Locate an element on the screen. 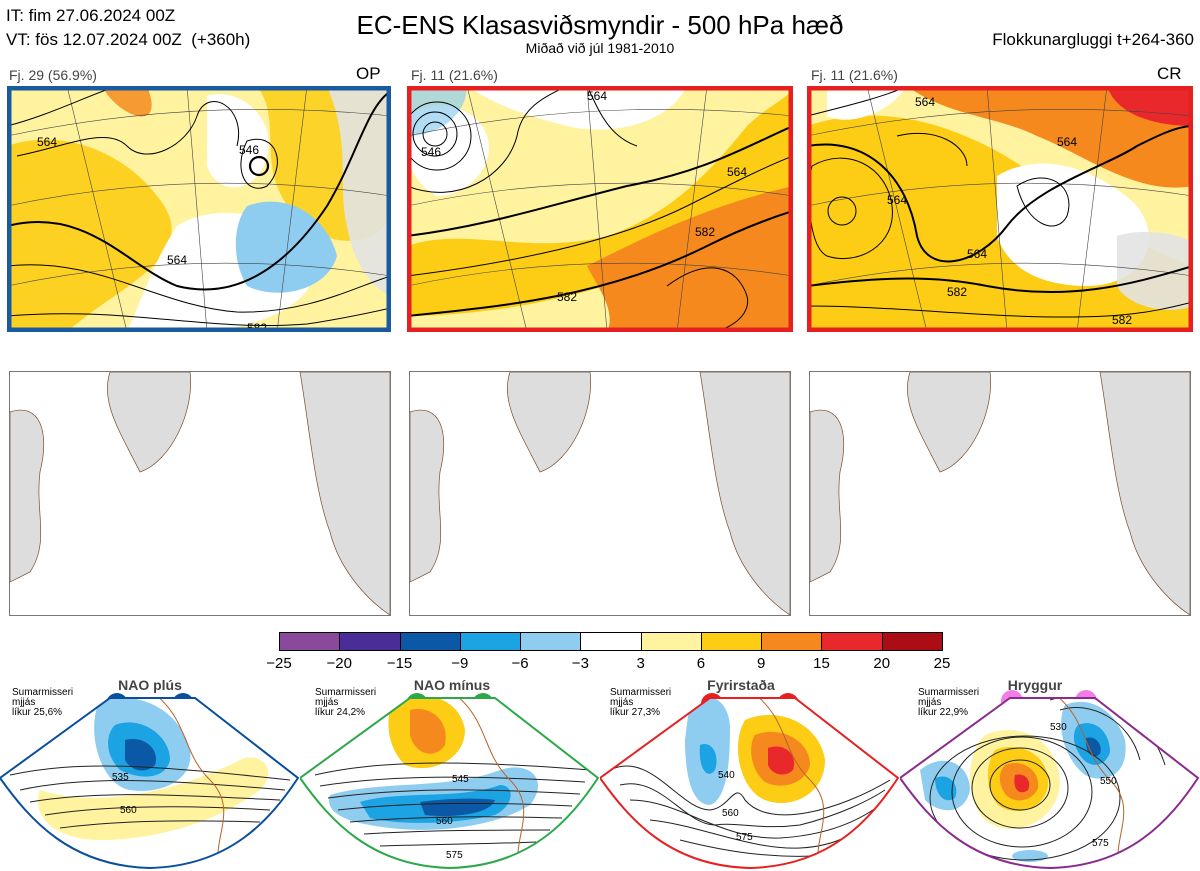 This screenshot has width=1200, height=871. colorbar-tick-label: 9 is located at coordinates (761, 663).